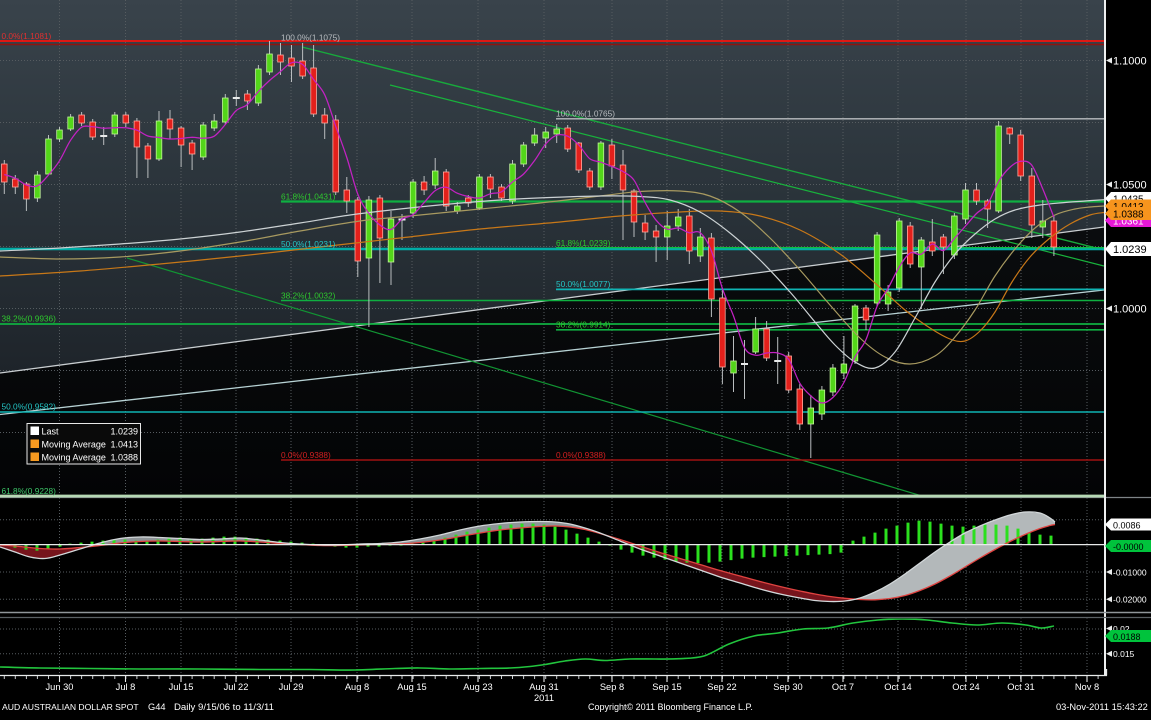 The width and height of the screenshot is (1151, 720). Describe the element at coordinates (1130, 186) in the screenshot. I see `svg-text: 1.0500` at that location.